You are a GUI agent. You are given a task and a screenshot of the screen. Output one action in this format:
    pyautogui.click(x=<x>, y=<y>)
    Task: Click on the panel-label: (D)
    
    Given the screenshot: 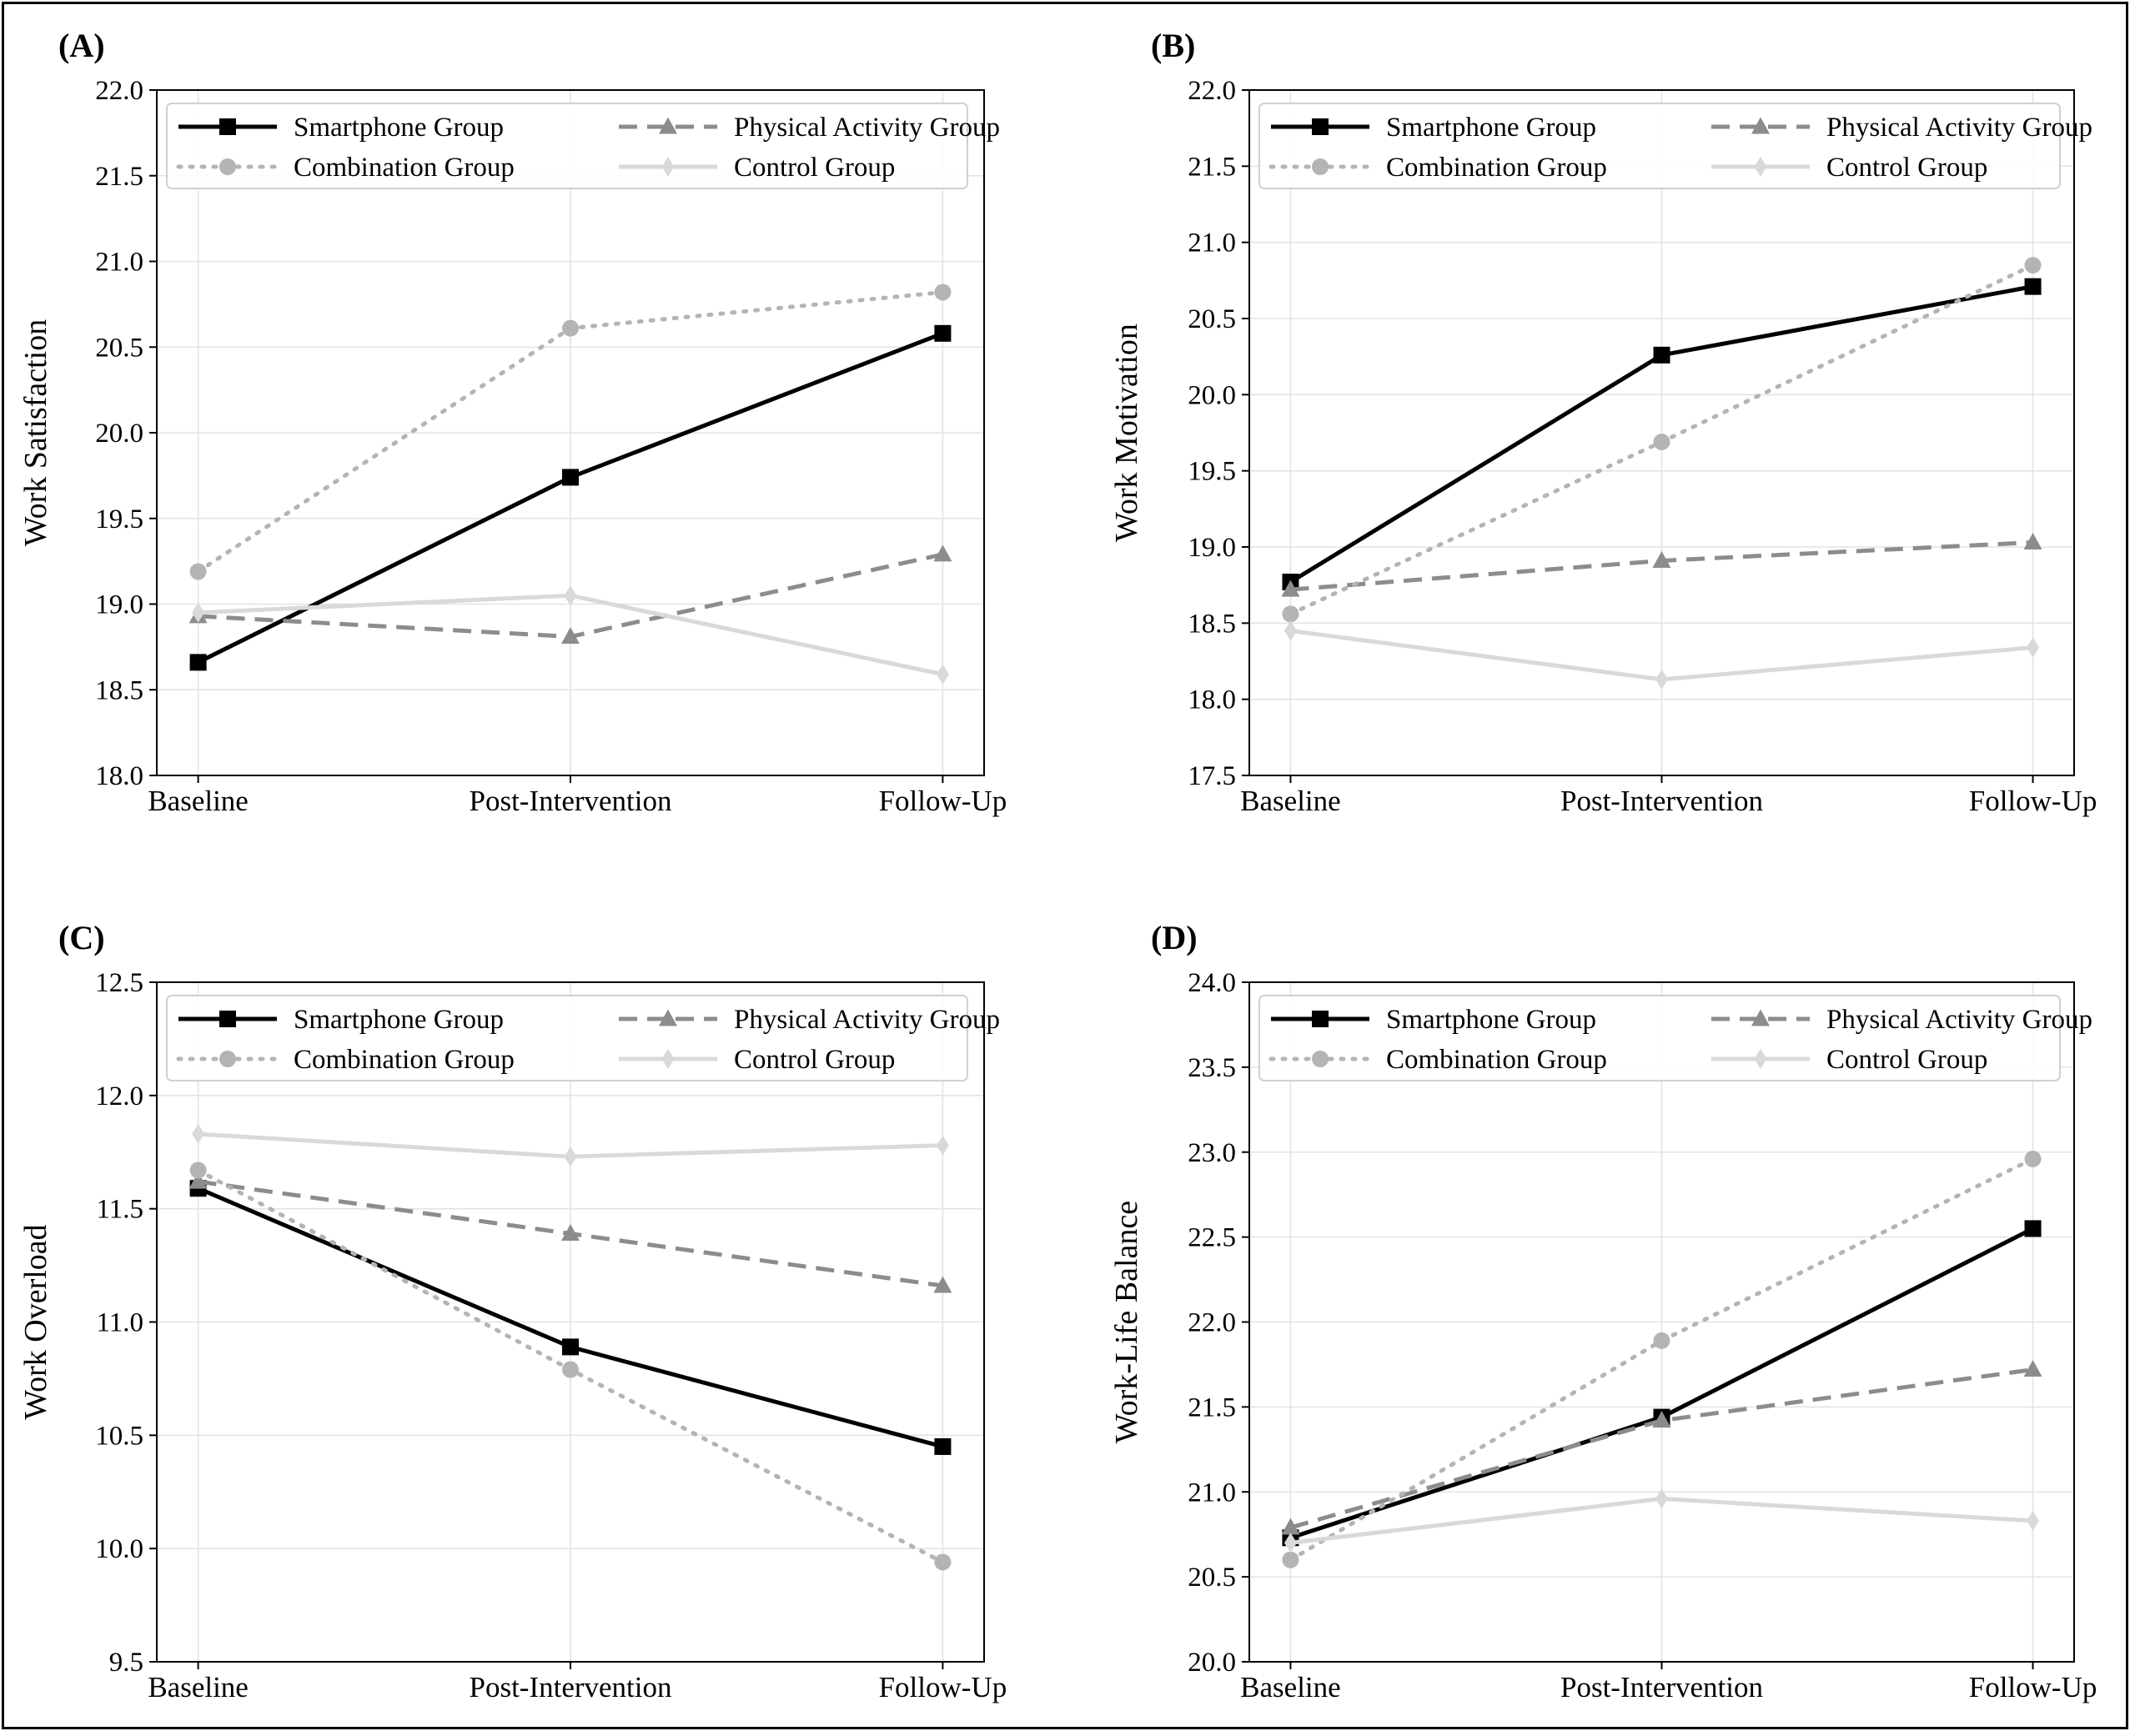 What is the action you would take?
    pyautogui.click(x=1174, y=938)
    